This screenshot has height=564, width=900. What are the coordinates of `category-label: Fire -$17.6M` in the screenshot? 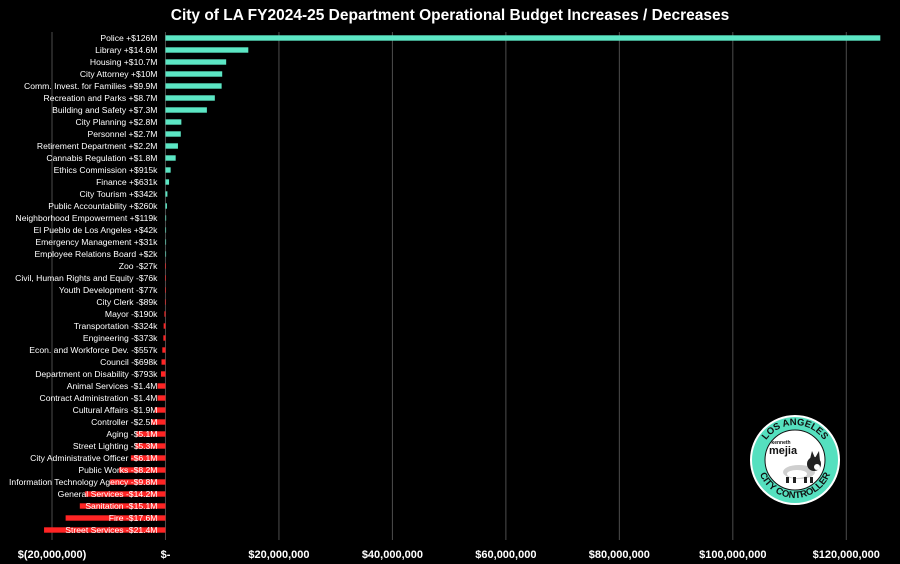 It's located at (133, 518).